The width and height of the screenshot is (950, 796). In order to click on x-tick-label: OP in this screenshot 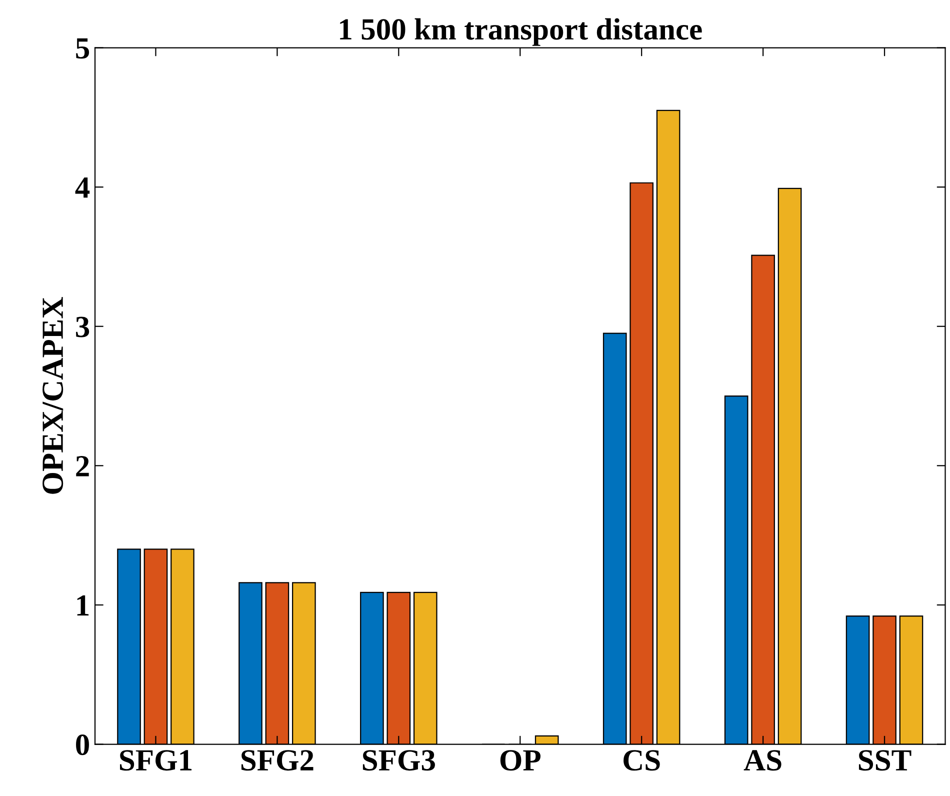, I will do `click(520, 760)`.